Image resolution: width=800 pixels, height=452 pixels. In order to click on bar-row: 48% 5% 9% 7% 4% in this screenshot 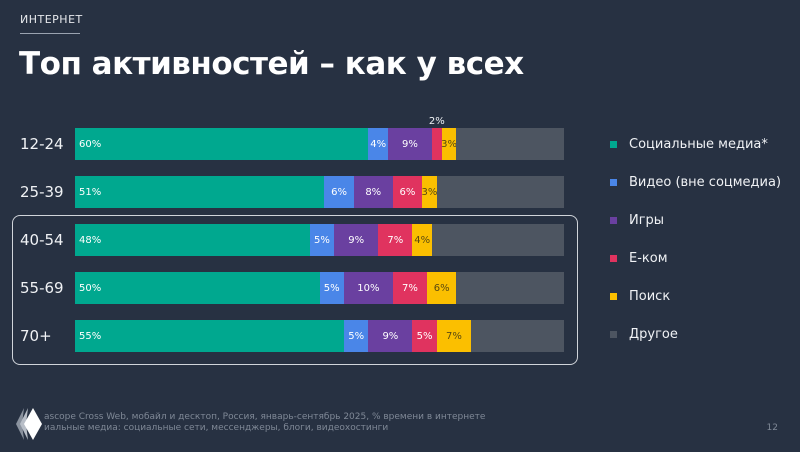, I will do `click(319, 240)`.